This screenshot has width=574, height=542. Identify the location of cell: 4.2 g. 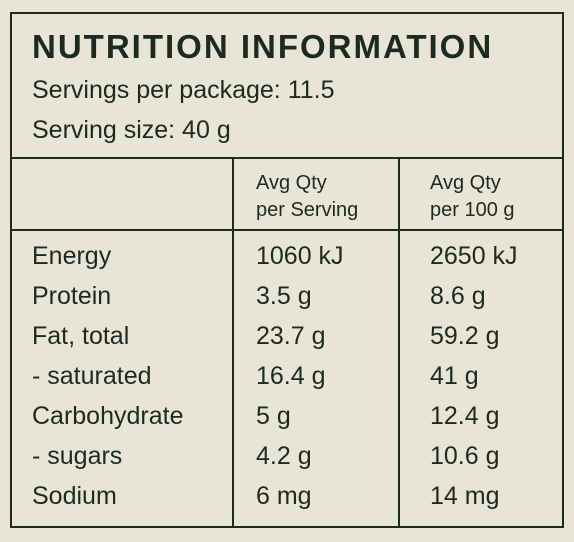
(284, 456).